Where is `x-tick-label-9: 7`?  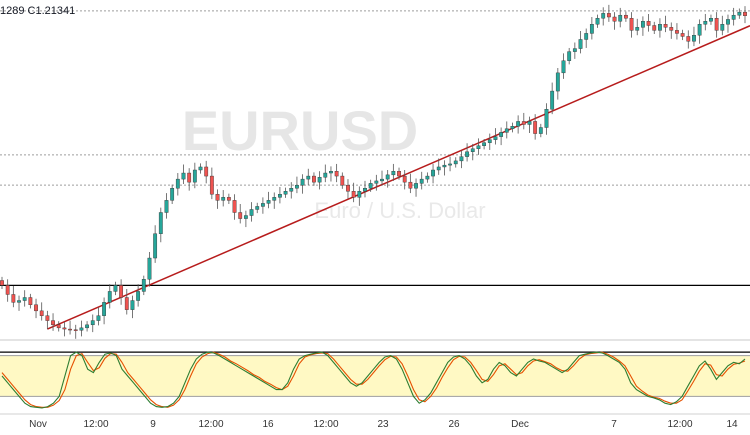
x-tick-label-9: 7 is located at coordinates (614, 424).